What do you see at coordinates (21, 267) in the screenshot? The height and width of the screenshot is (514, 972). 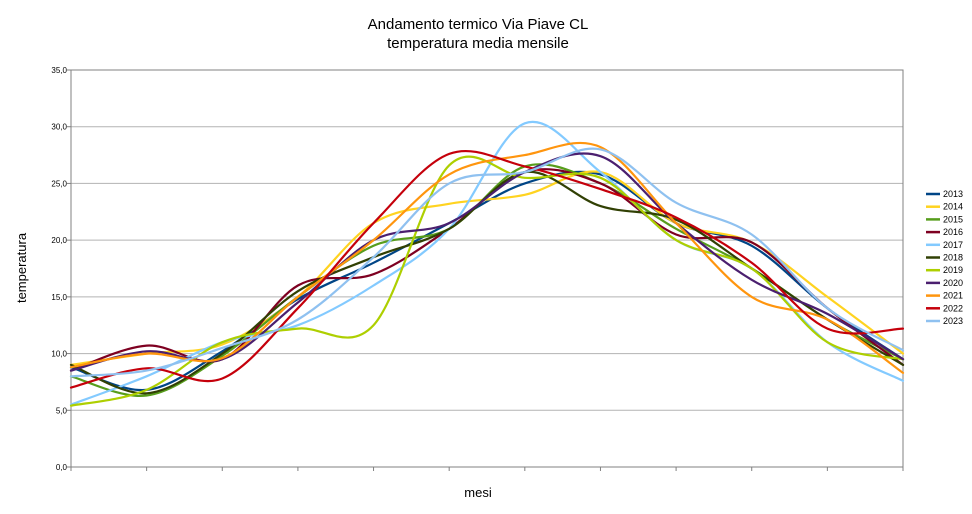 I see `y-axis-label: temperatura` at bounding box center [21, 267].